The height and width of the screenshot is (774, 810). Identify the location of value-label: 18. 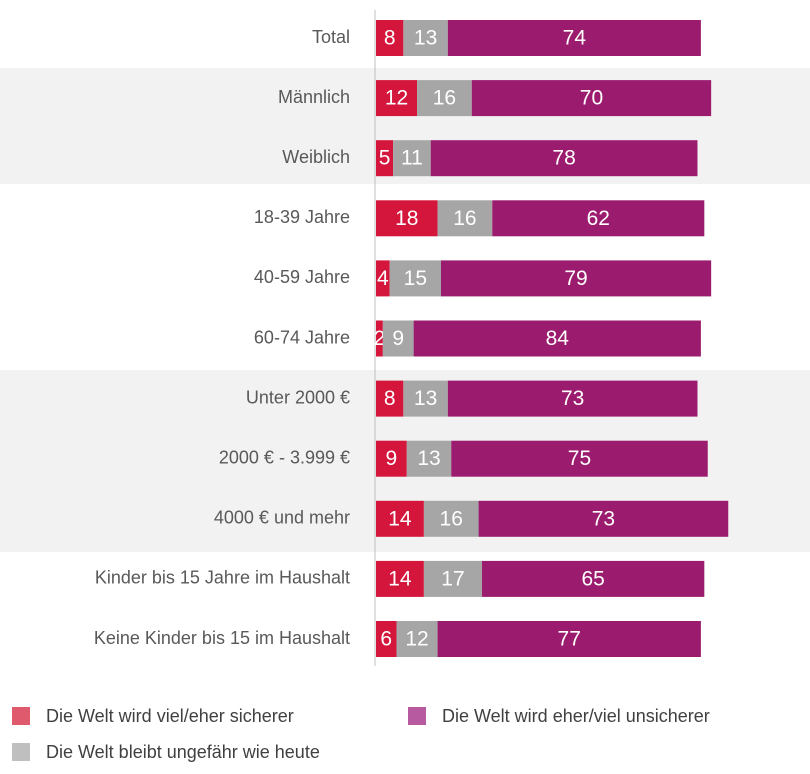
(406, 218).